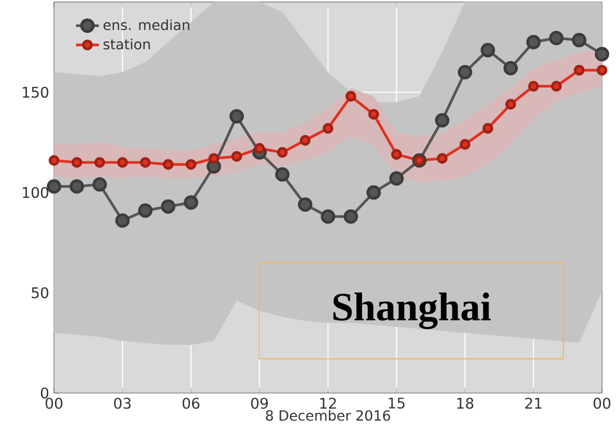 This screenshot has height=440, width=616. Describe the element at coordinates (533, 403) in the screenshot. I see `x-tick-label: 21` at that location.